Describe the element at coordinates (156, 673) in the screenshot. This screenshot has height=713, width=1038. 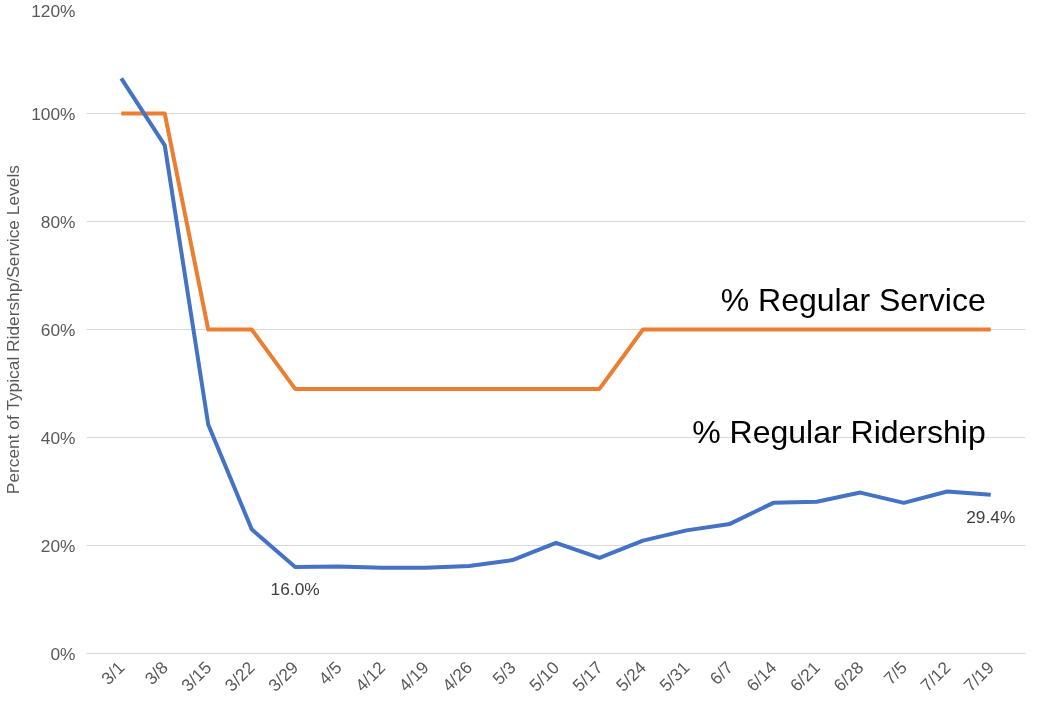
I see `x-tick-label: 3/8` at that location.